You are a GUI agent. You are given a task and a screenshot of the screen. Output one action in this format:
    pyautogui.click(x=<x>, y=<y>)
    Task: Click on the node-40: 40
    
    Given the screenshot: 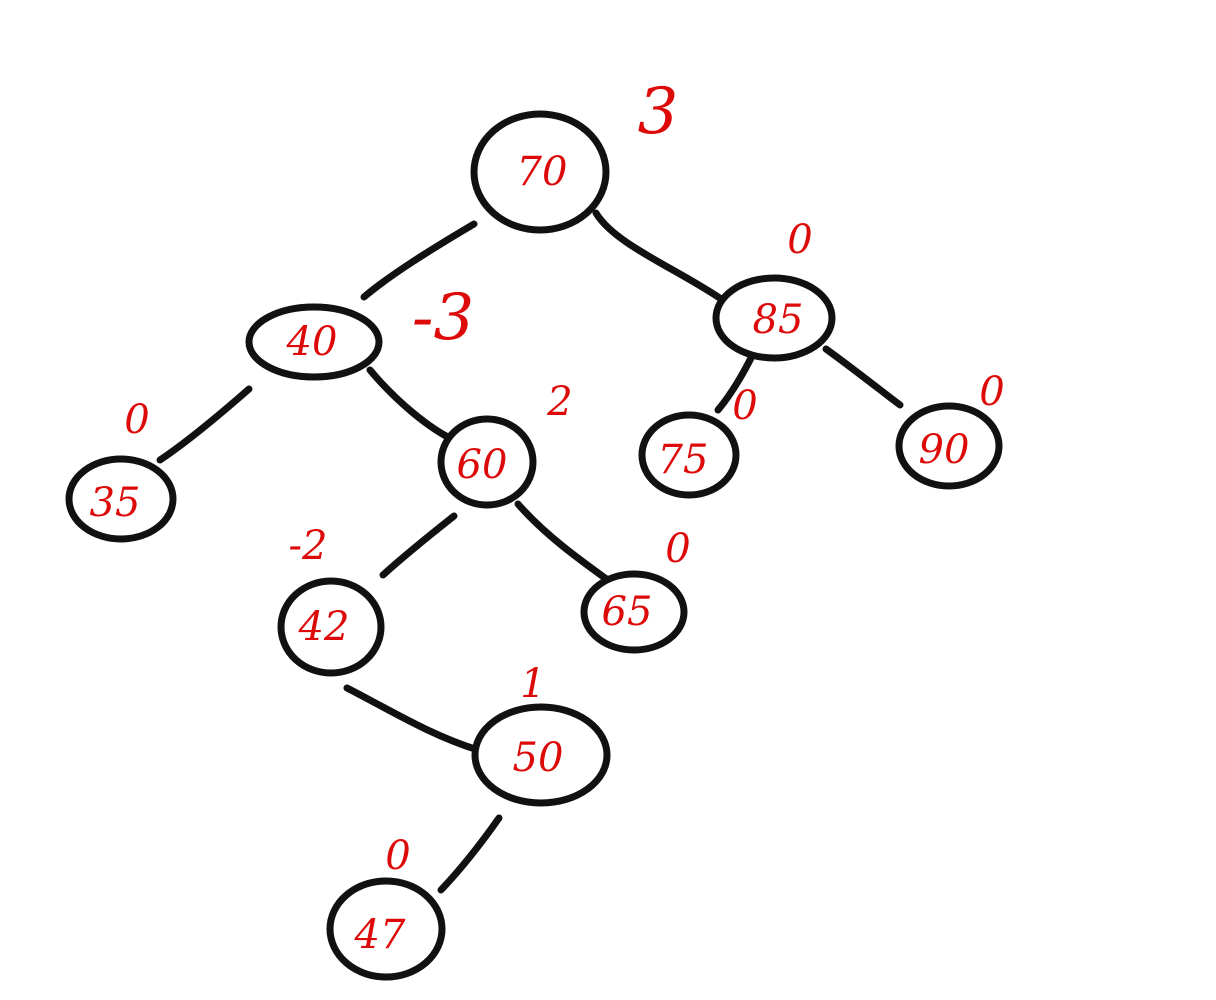 What is the action you would take?
    pyautogui.click(x=314, y=342)
    